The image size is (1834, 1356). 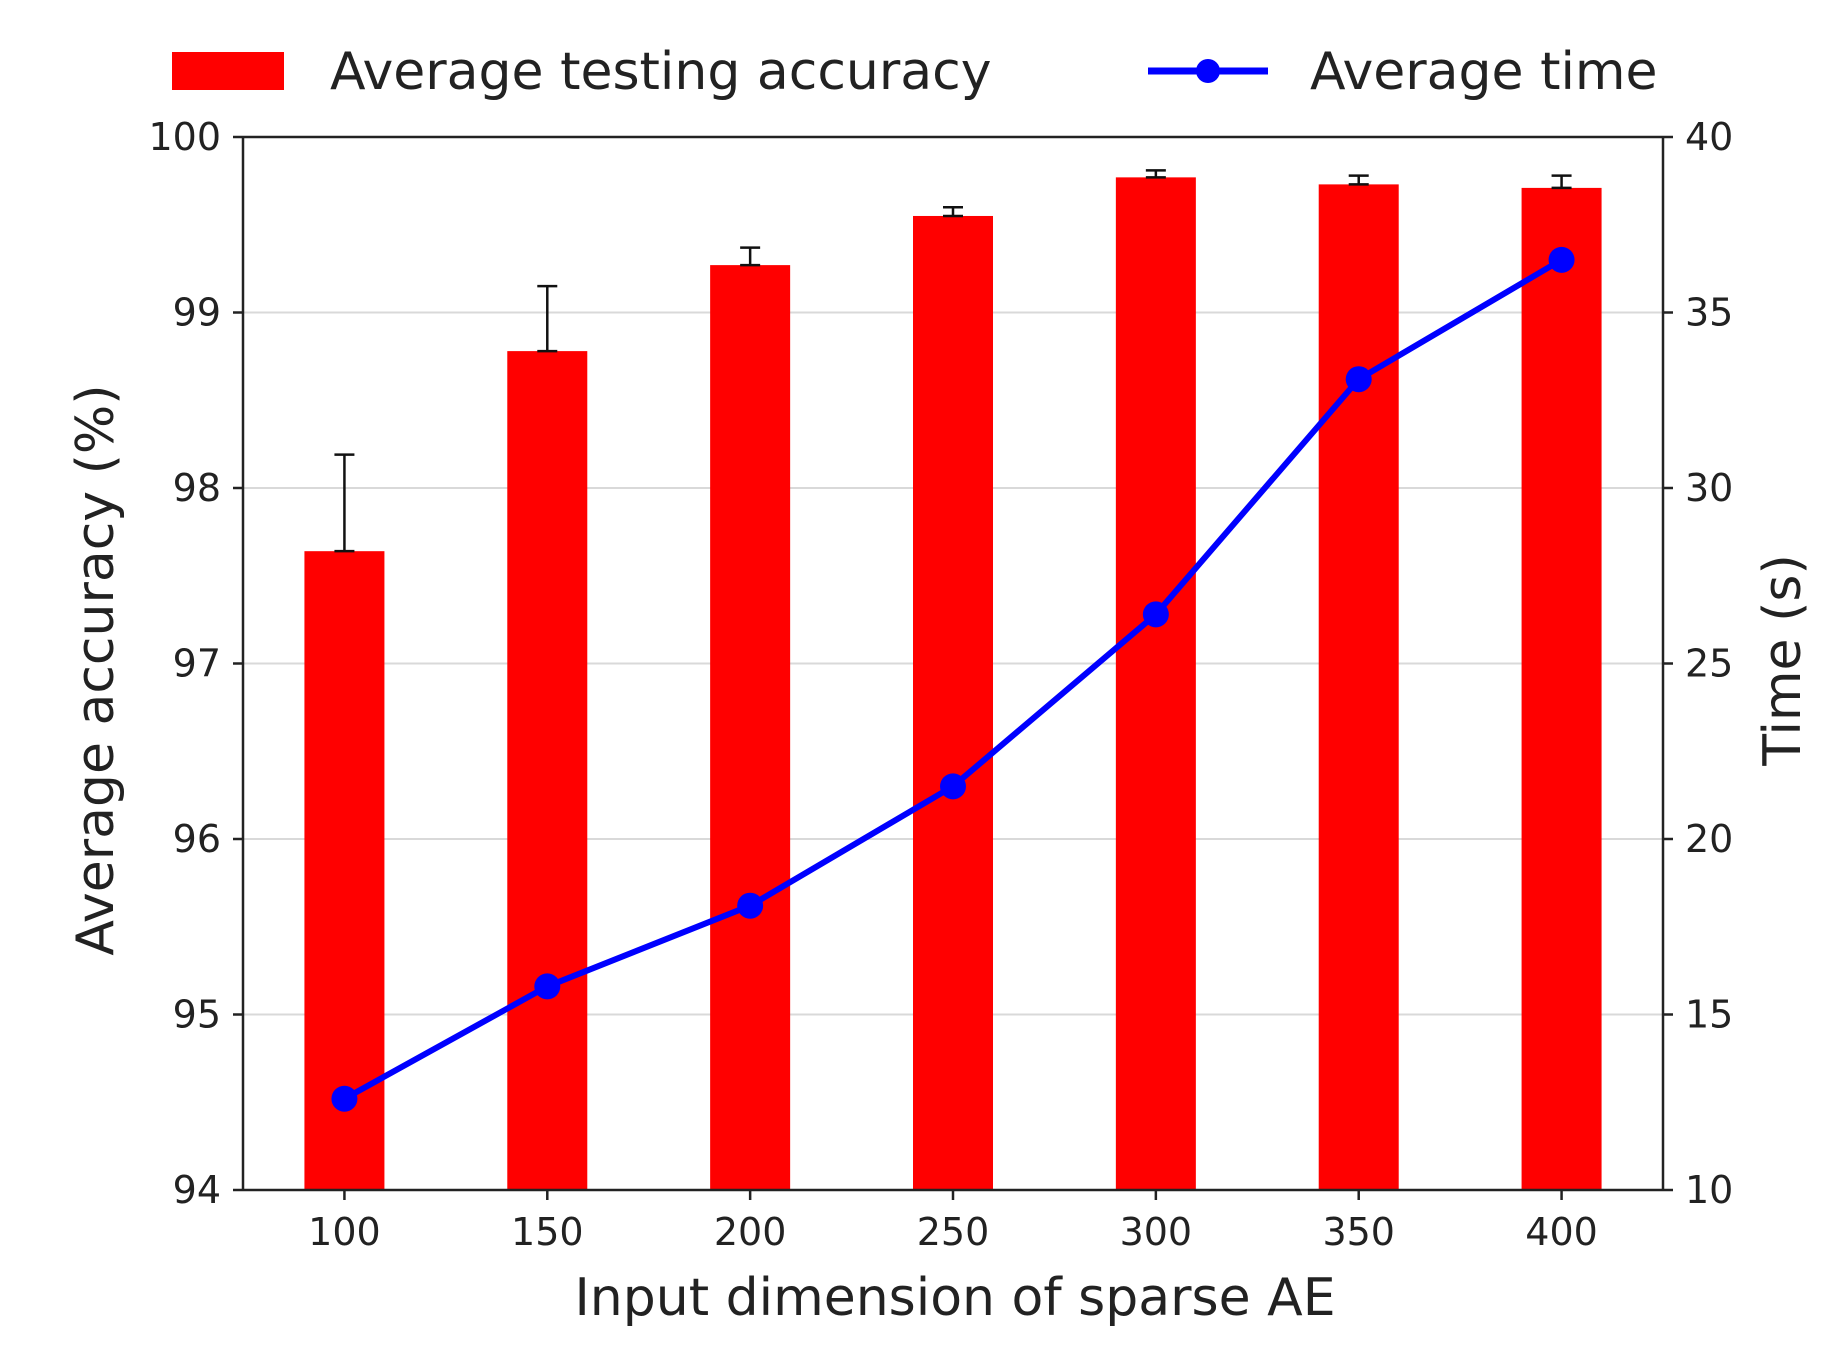 I want to click on legend-label-time: Average time, so click(x=1484, y=72).